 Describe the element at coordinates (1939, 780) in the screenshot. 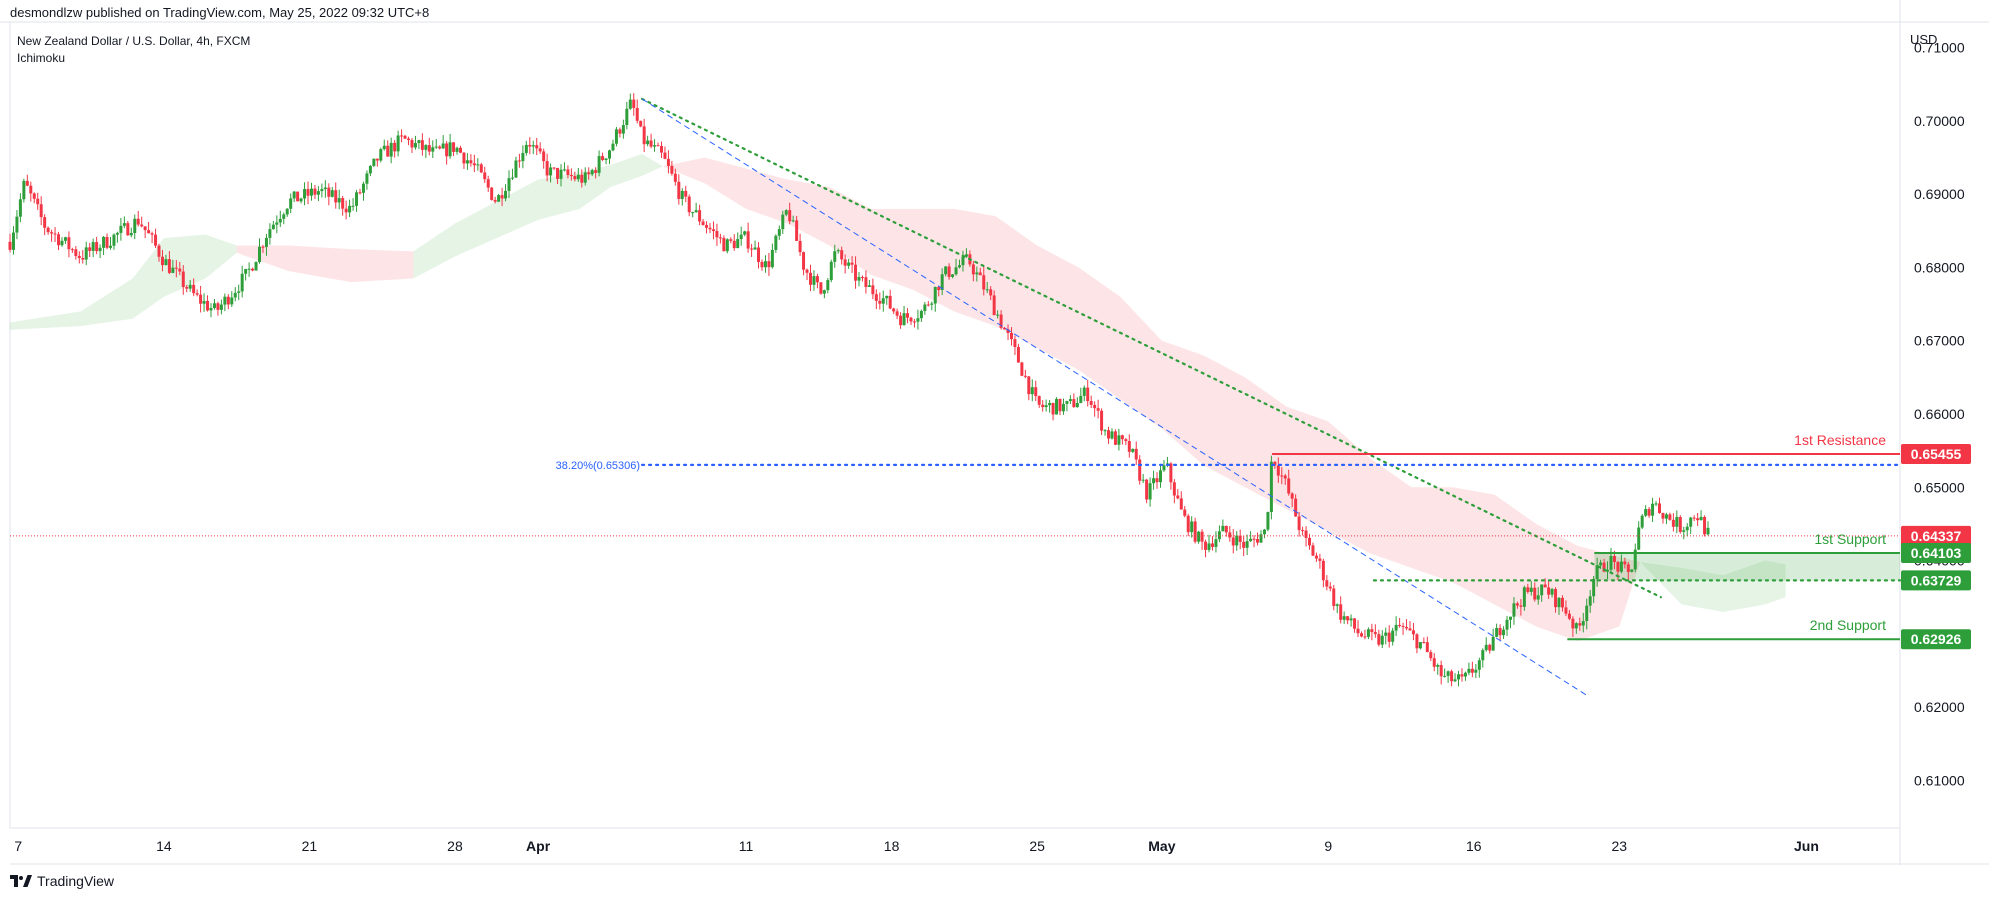

I see `y-tick-label-10: 0.61000` at that location.